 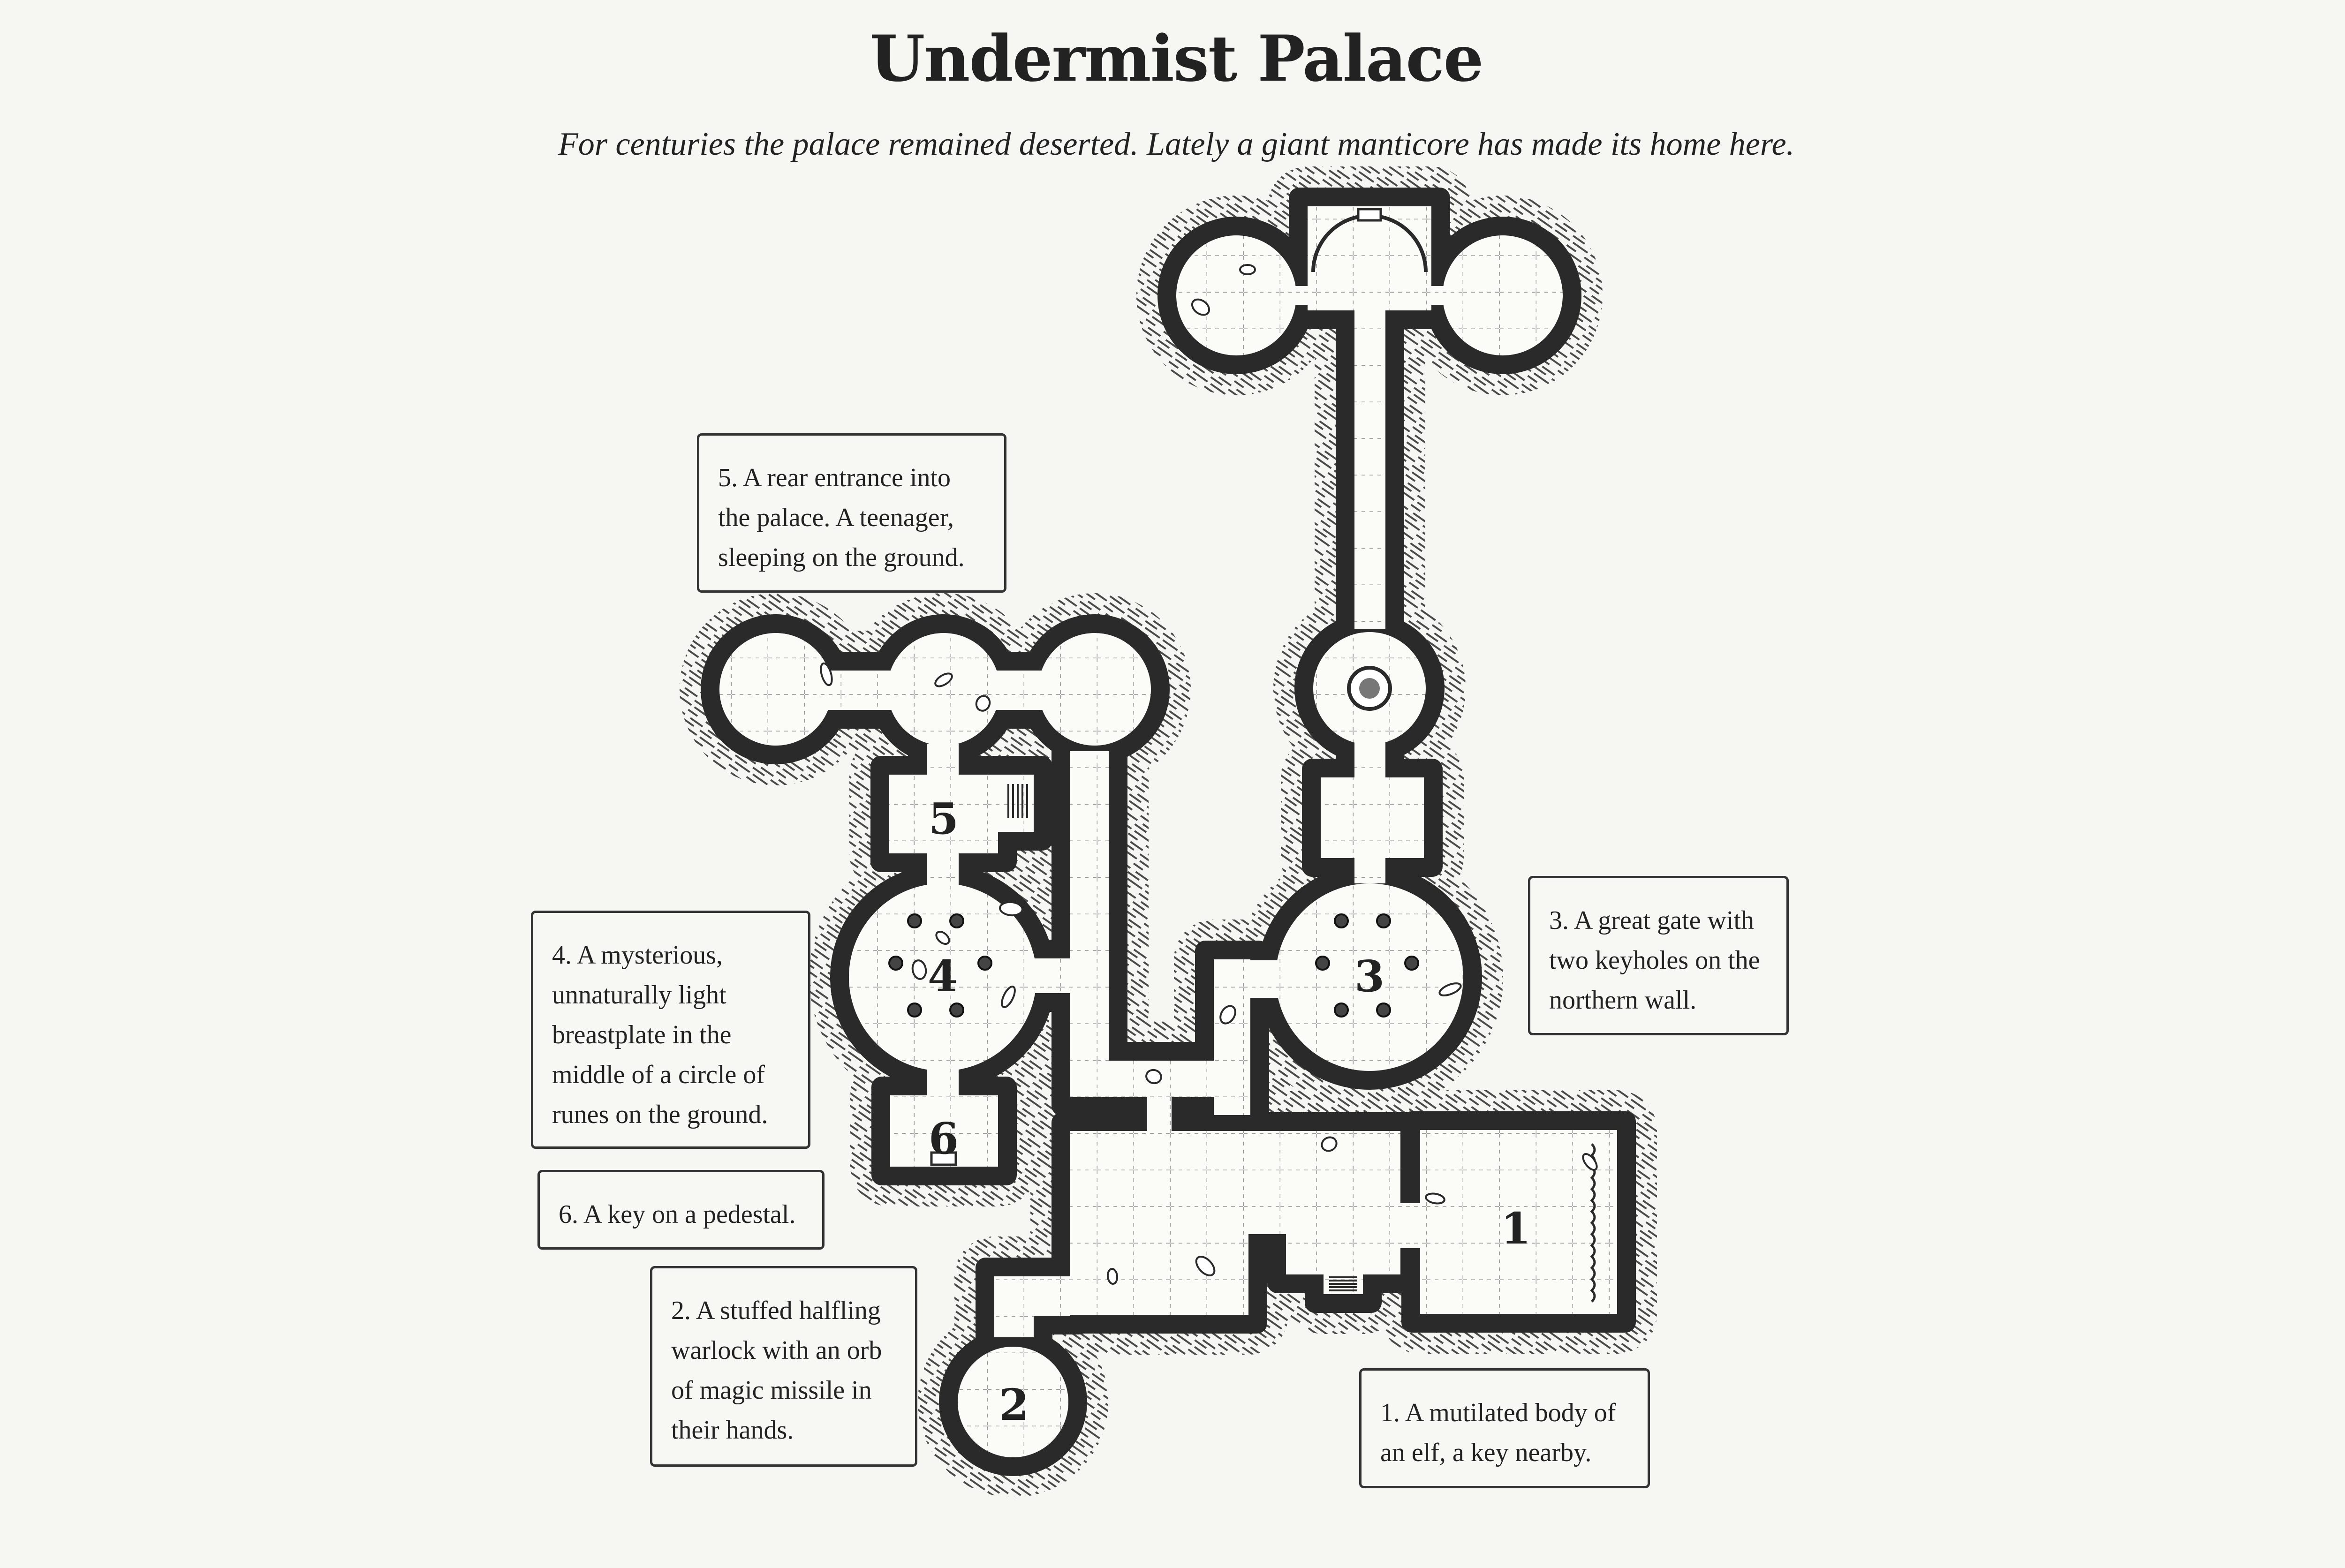 I want to click on great-hall, so click(x=1159, y=1223).